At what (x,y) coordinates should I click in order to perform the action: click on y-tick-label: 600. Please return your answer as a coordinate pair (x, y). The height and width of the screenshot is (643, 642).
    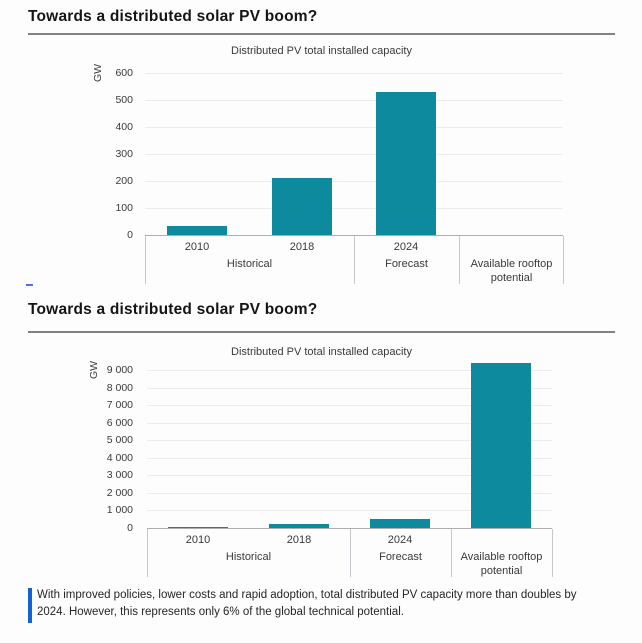
    Looking at the image, I should click on (124, 73).